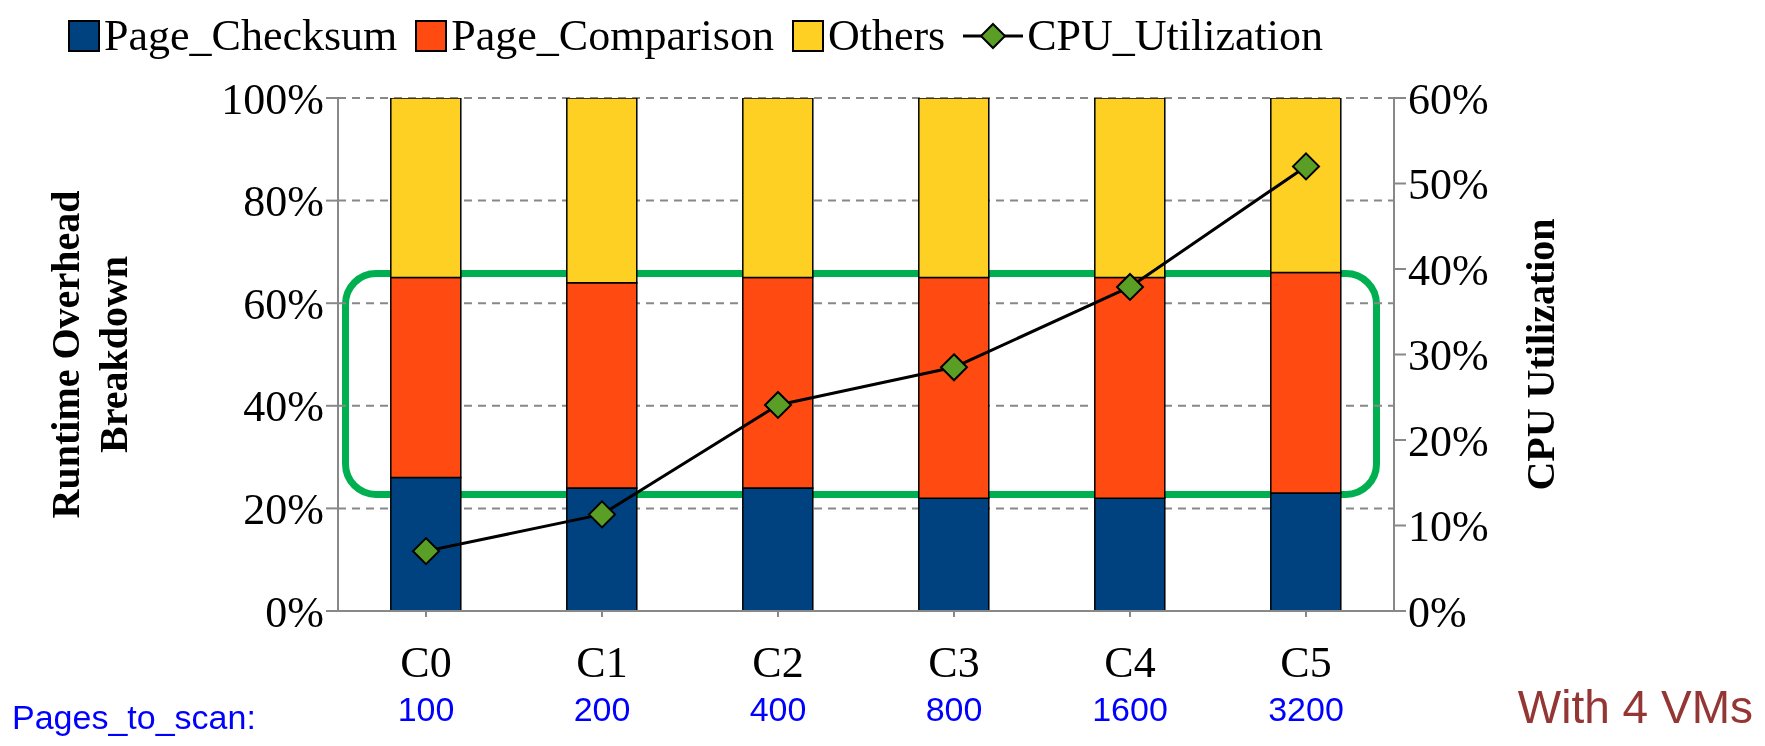 The height and width of the screenshot is (746, 1765). What do you see at coordinates (251, 35) in the screenshot?
I see `legend-label: Page_Checksum` at bounding box center [251, 35].